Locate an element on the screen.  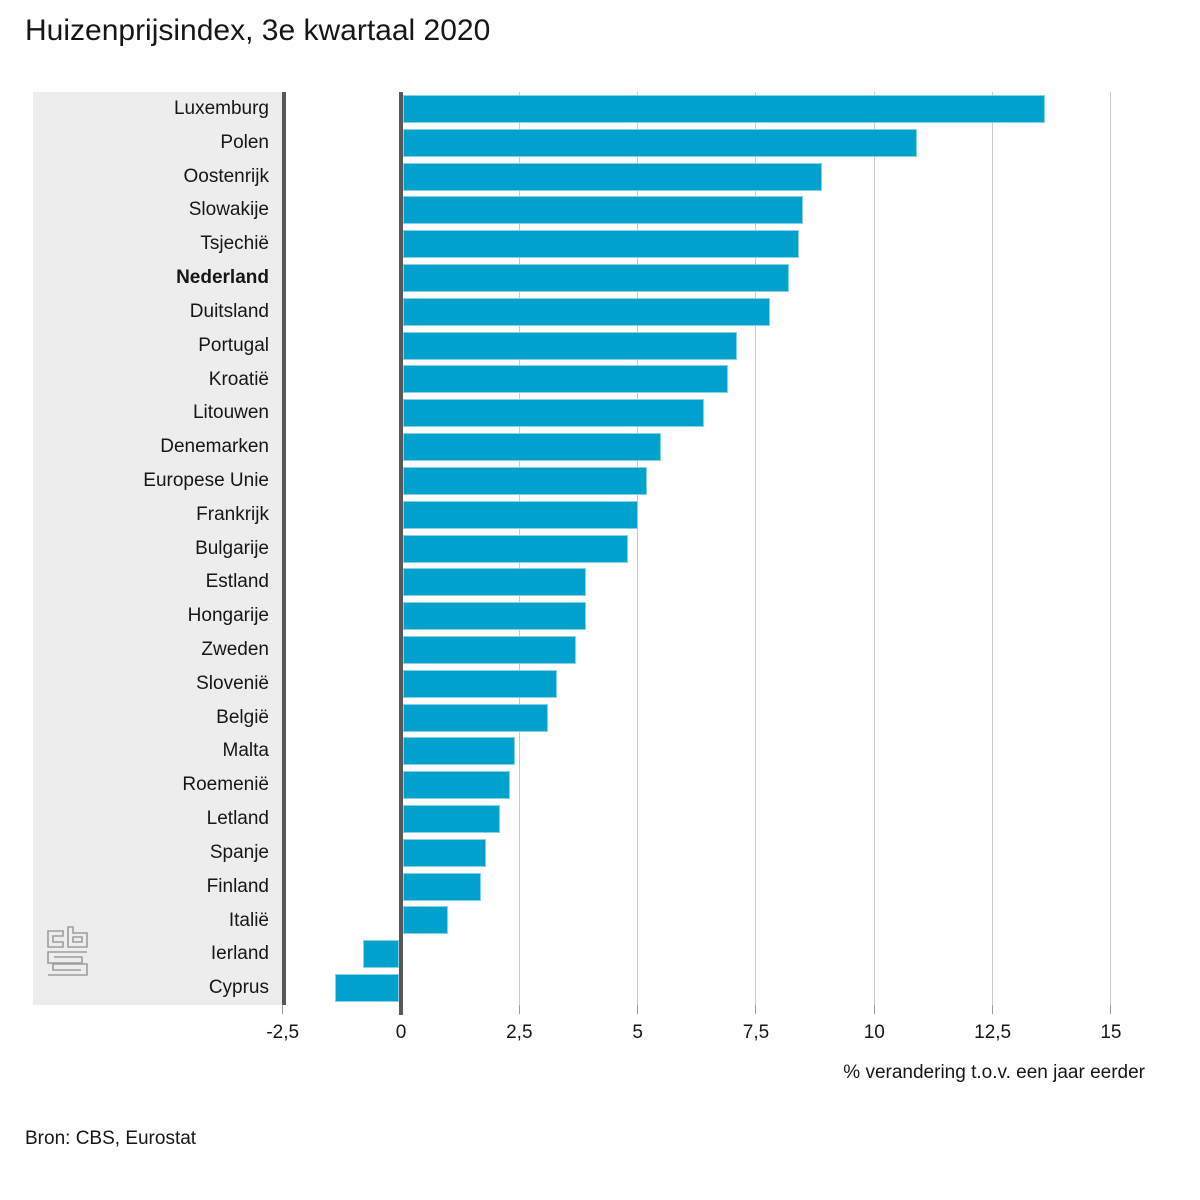
source-text: Bron: CBS, Eurostat is located at coordinates (111, 1138).